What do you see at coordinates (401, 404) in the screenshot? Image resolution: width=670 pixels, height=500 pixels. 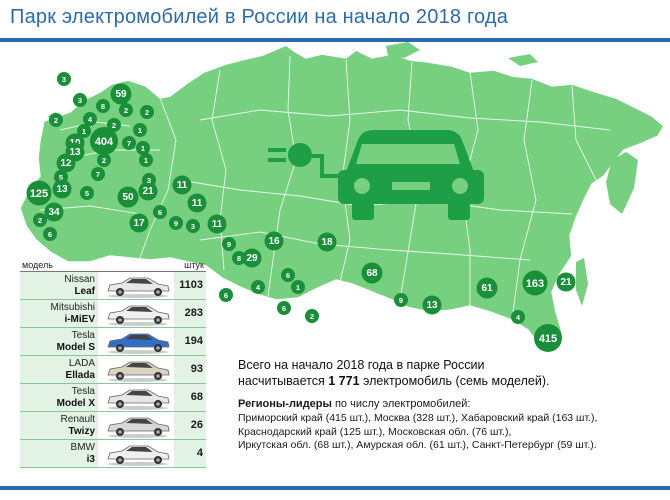 I see `leaders-heading-rest: по числу электромобилей:` at bounding box center [401, 404].